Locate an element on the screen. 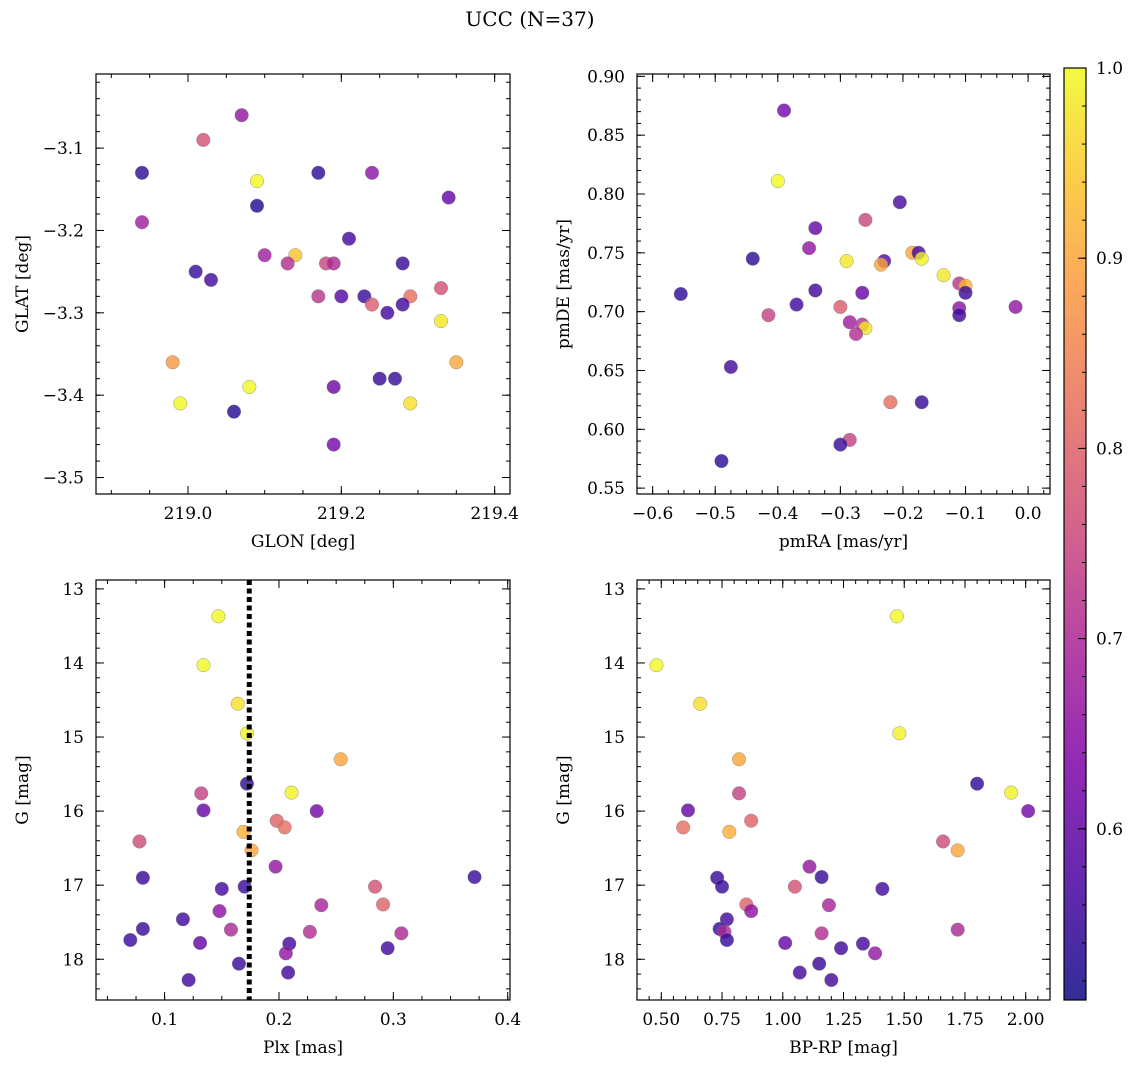 Image resolution: width=1136 pixels, height=1068 pixels. colorbar-tick-label: 0.8 is located at coordinates (1109, 449).